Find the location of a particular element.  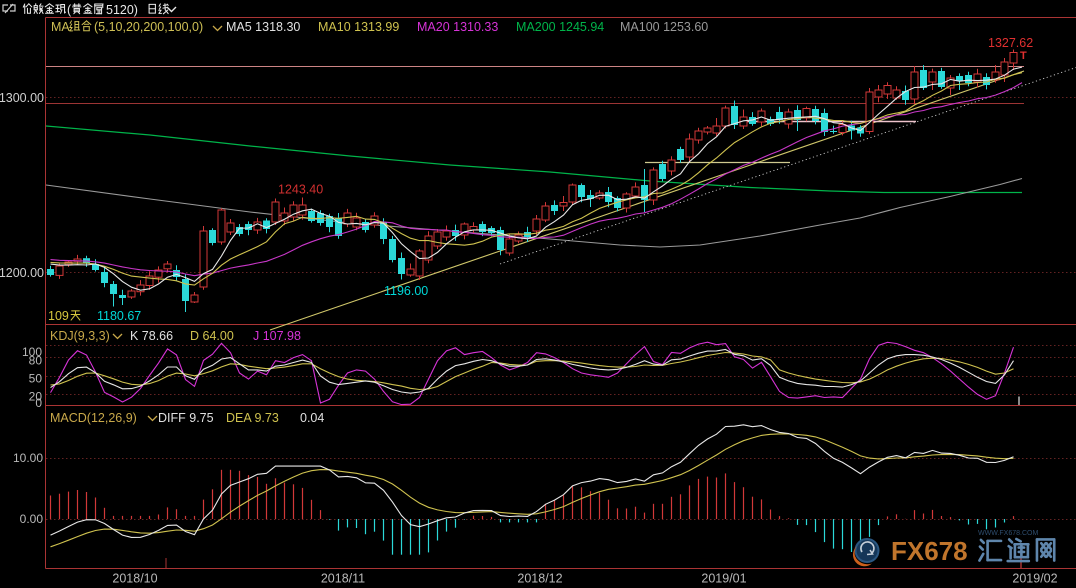

svg-text: MA10 1313.99 is located at coordinates (358, 27).